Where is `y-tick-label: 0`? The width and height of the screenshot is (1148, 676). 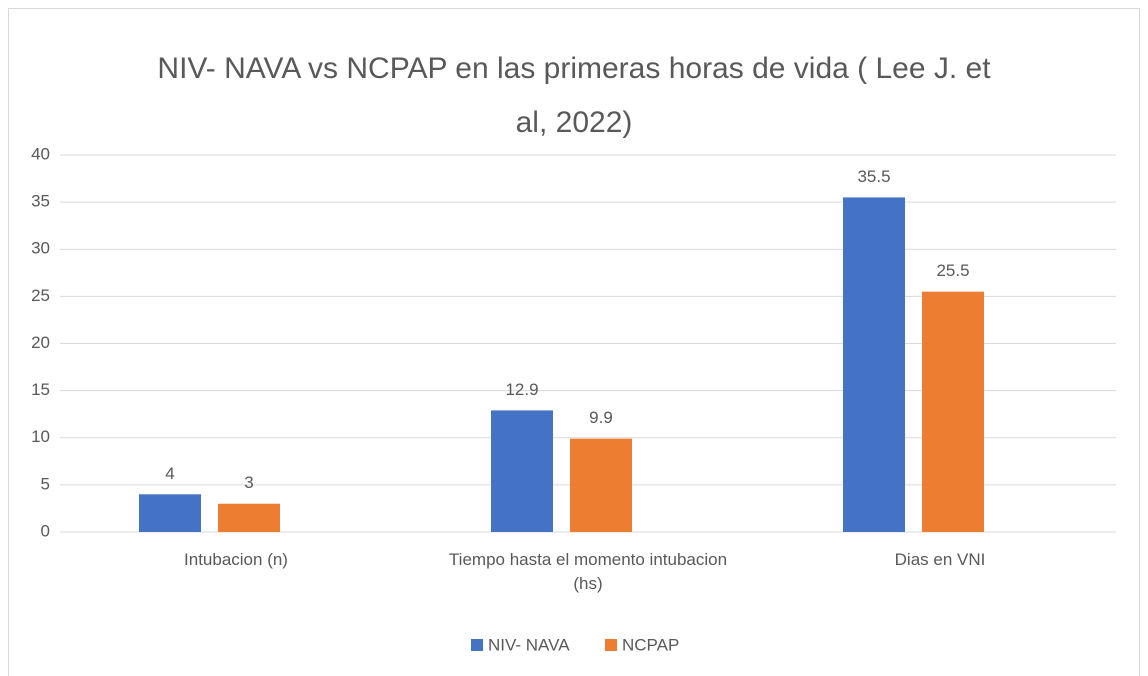 y-tick-label: 0 is located at coordinates (45, 530).